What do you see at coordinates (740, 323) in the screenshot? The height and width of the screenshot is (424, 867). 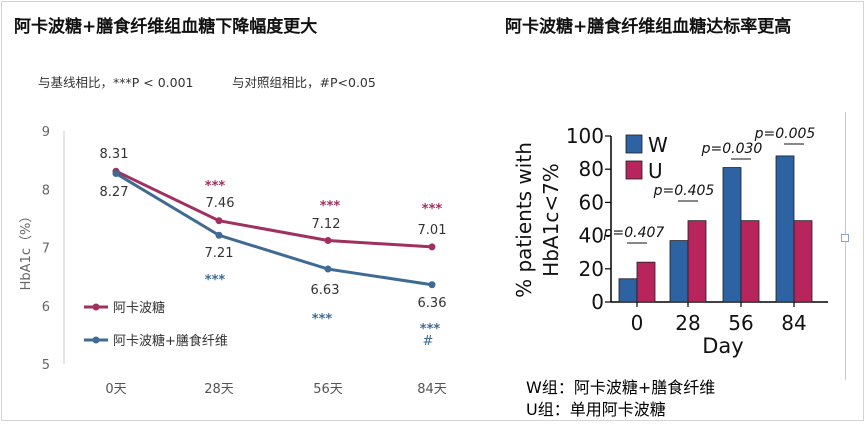 I see `bar-x-tick-label: 56` at bounding box center [740, 323].